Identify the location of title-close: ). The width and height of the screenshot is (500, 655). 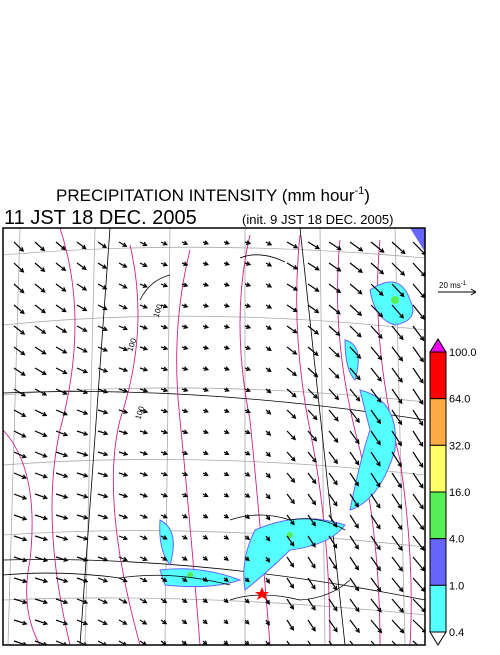
(367, 195).